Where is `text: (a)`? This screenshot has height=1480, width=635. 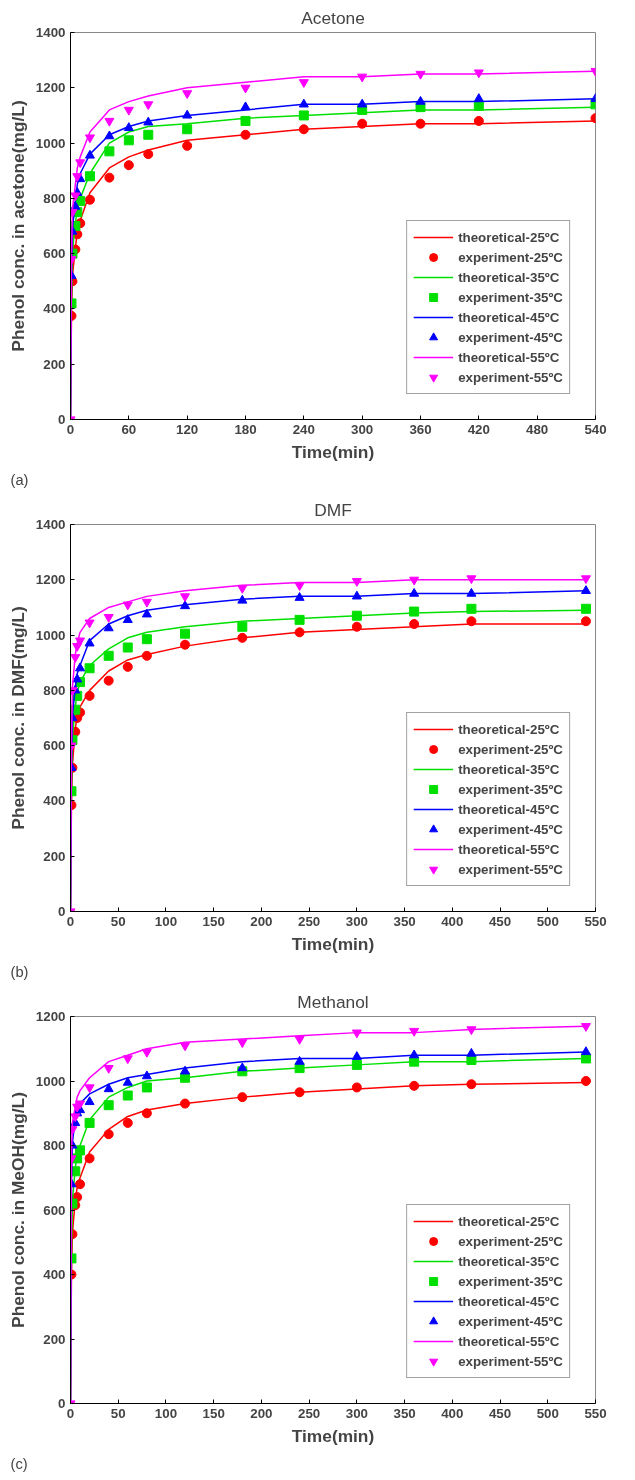
text: (a) is located at coordinates (19, 479).